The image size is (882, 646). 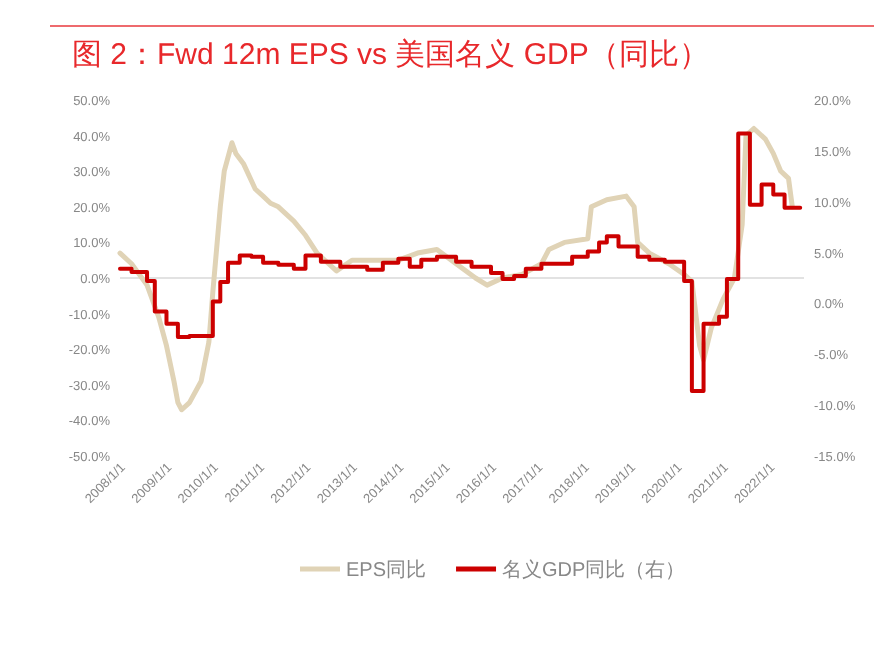 What do you see at coordinates (390, 55) in the screenshot?
I see `chart-title: 图 2：Fwd 12m EPS vs 美国名义 GDP（同比）` at bounding box center [390, 55].